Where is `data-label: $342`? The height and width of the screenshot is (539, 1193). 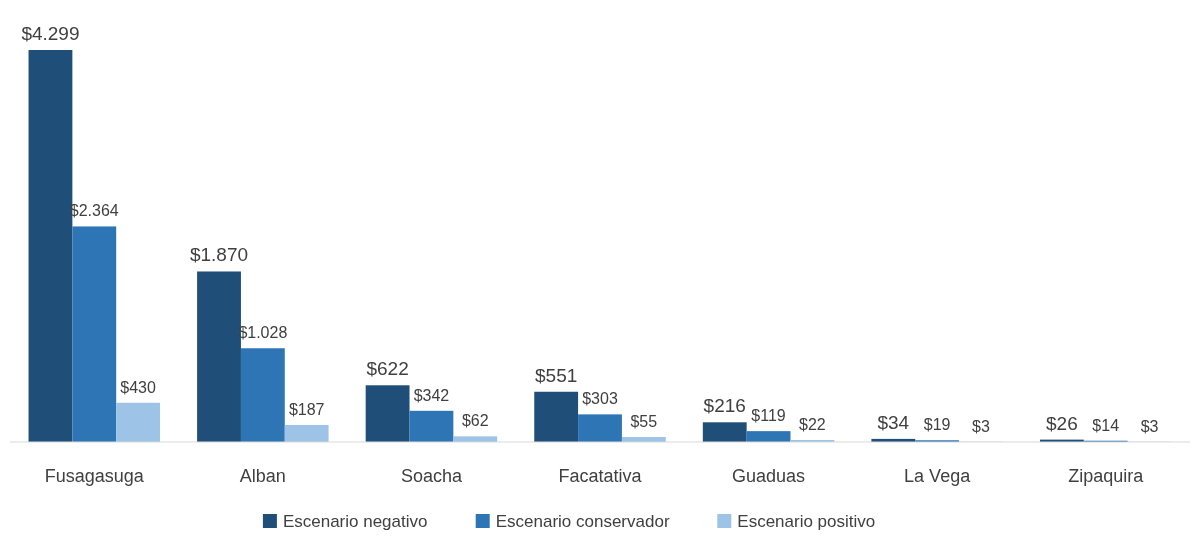 data-label: $342 is located at coordinates (431, 395).